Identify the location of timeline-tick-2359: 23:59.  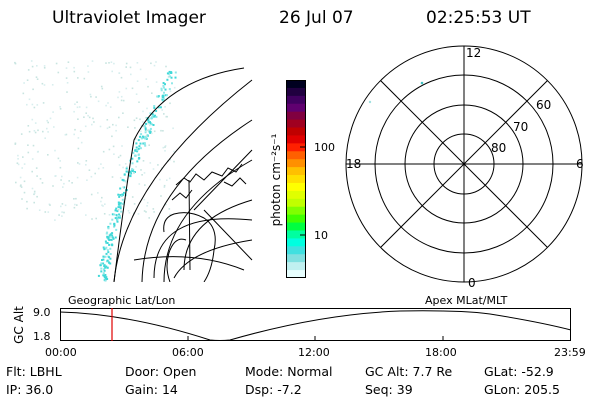
(570, 352).